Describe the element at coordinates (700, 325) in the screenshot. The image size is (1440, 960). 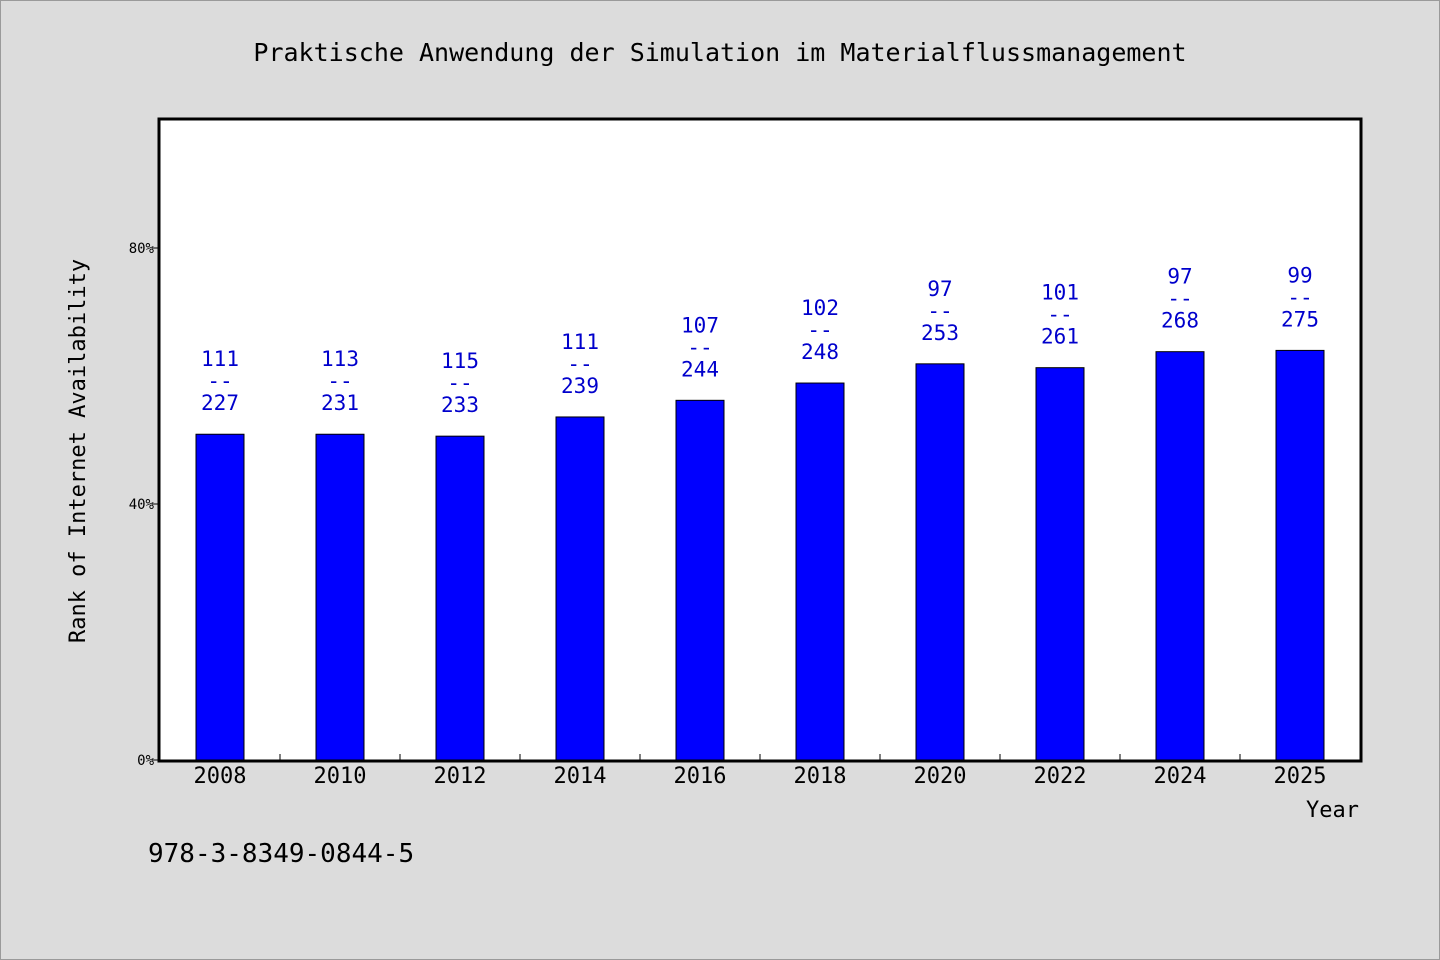
I see `bar-label-top: 107` at that location.